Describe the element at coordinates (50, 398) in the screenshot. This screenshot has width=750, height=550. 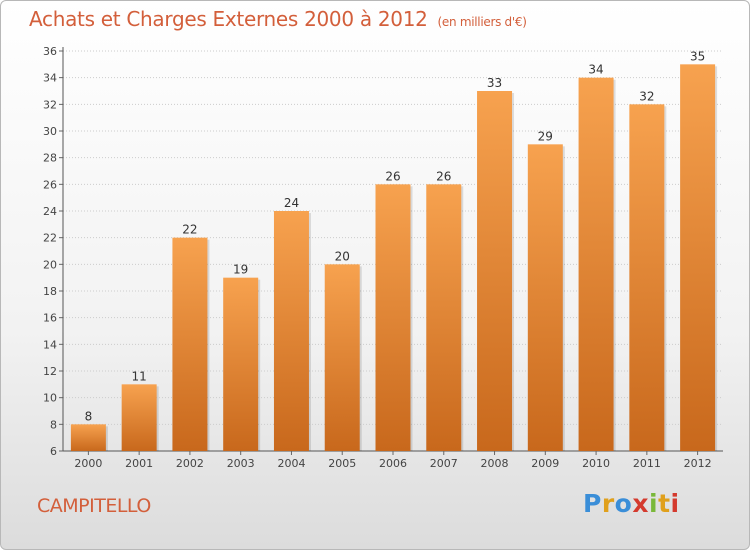
I see `y-tick-label: 10` at that location.